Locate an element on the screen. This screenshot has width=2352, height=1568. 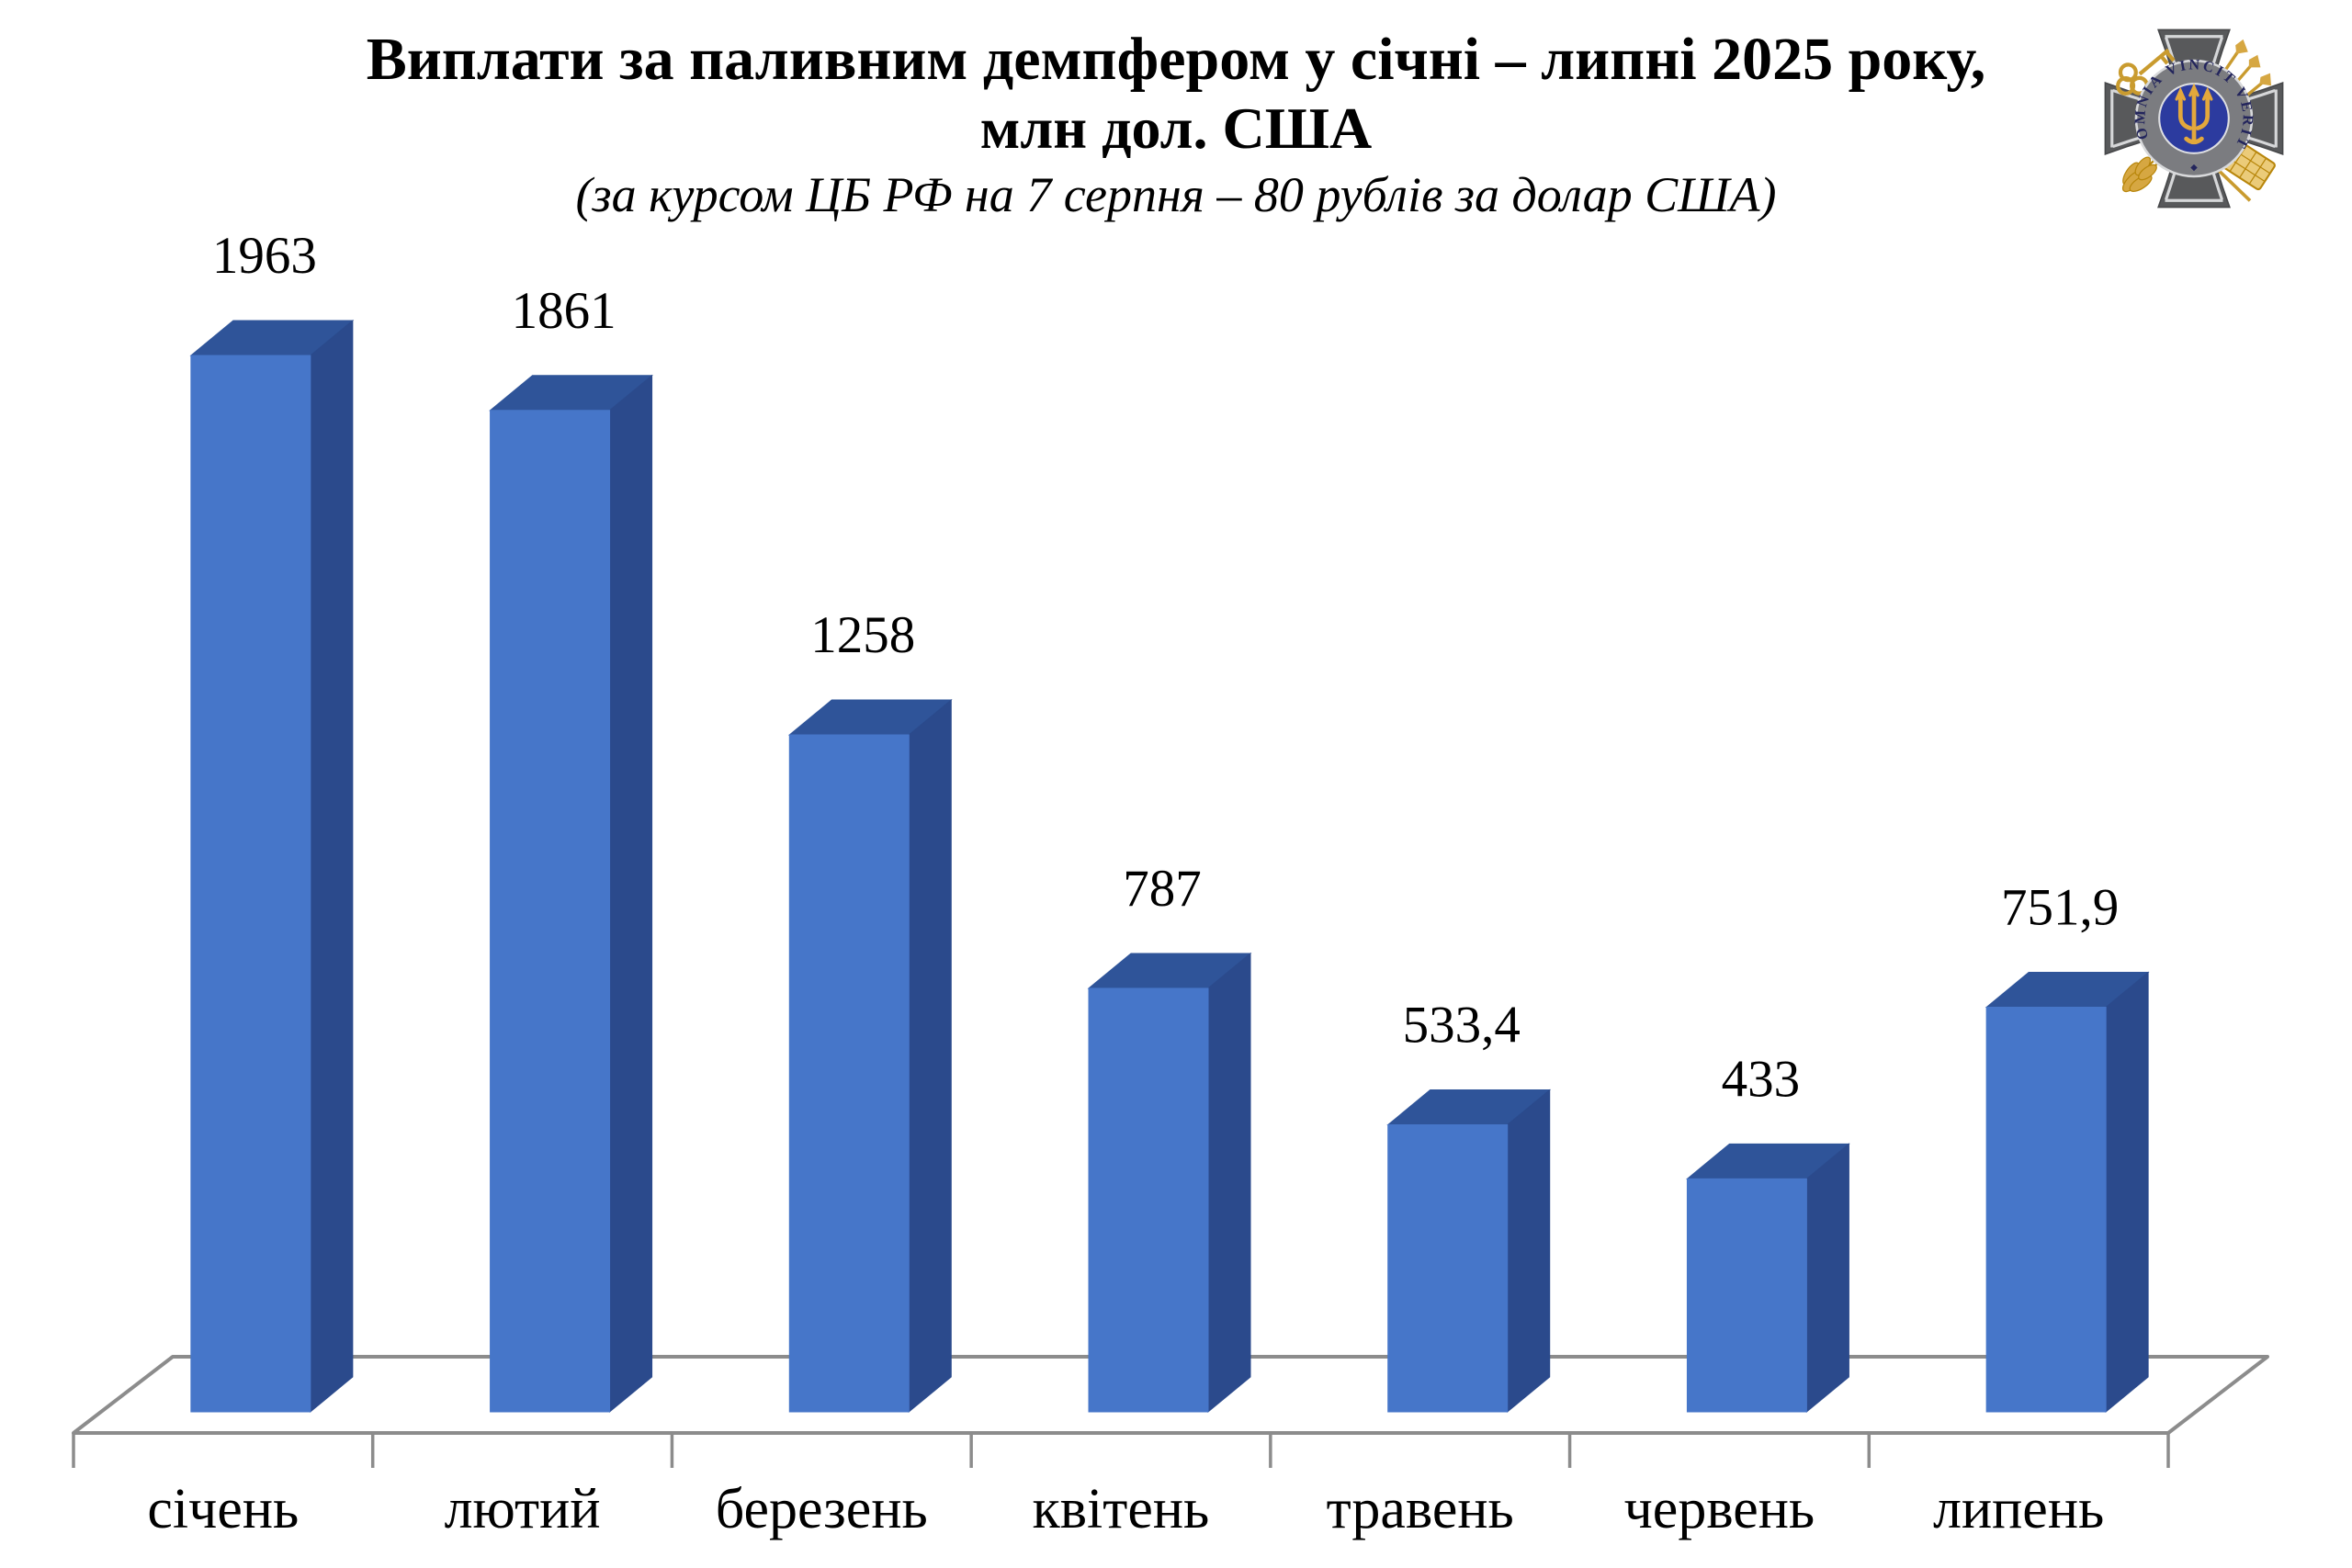
chart-title-line2: млн дол. США is located at coordinates (1176, 128).